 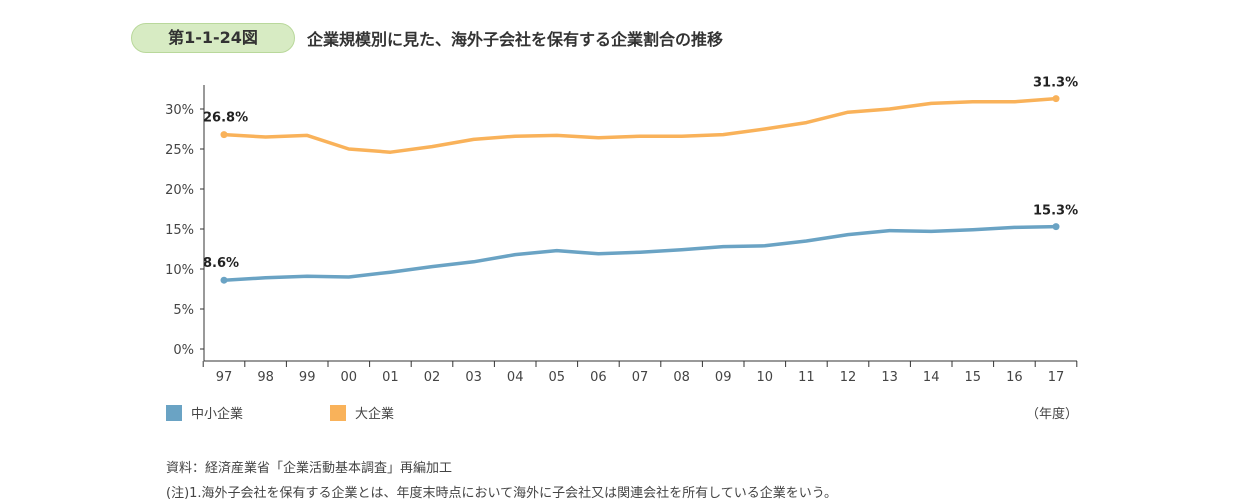 I want to click on legend-item-large: 大企業, so click(x=362, y=412).